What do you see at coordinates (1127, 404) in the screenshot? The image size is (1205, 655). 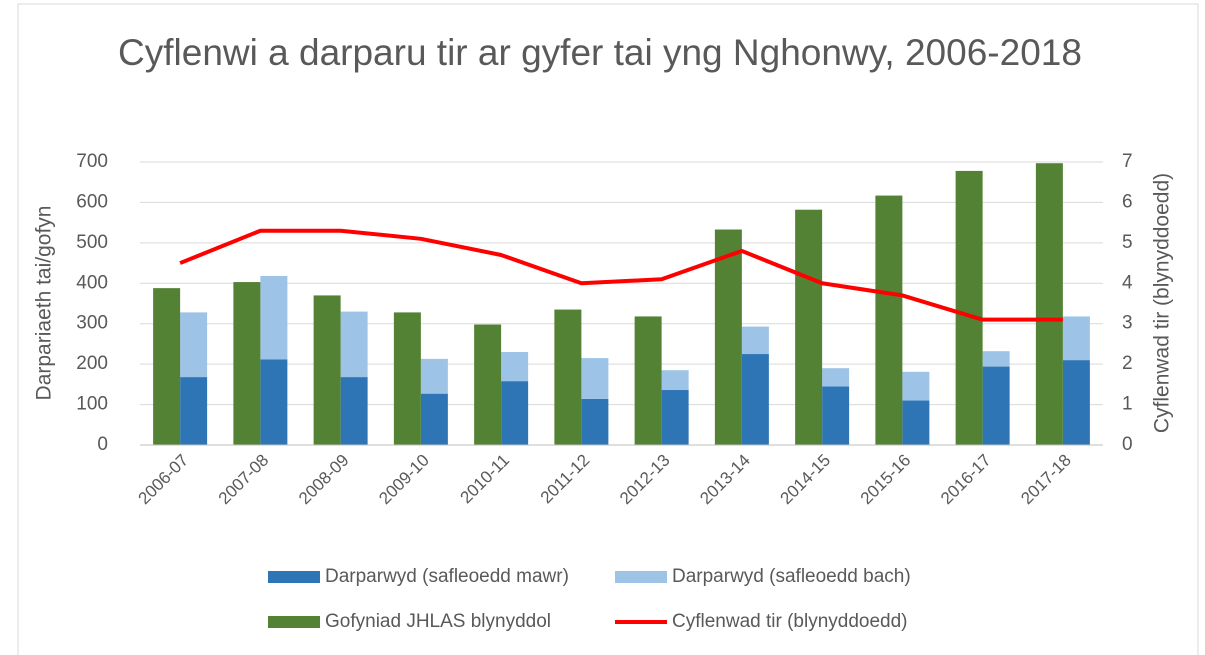 I see `y2-tick-label: 1` at bounding box center [1127, 404].